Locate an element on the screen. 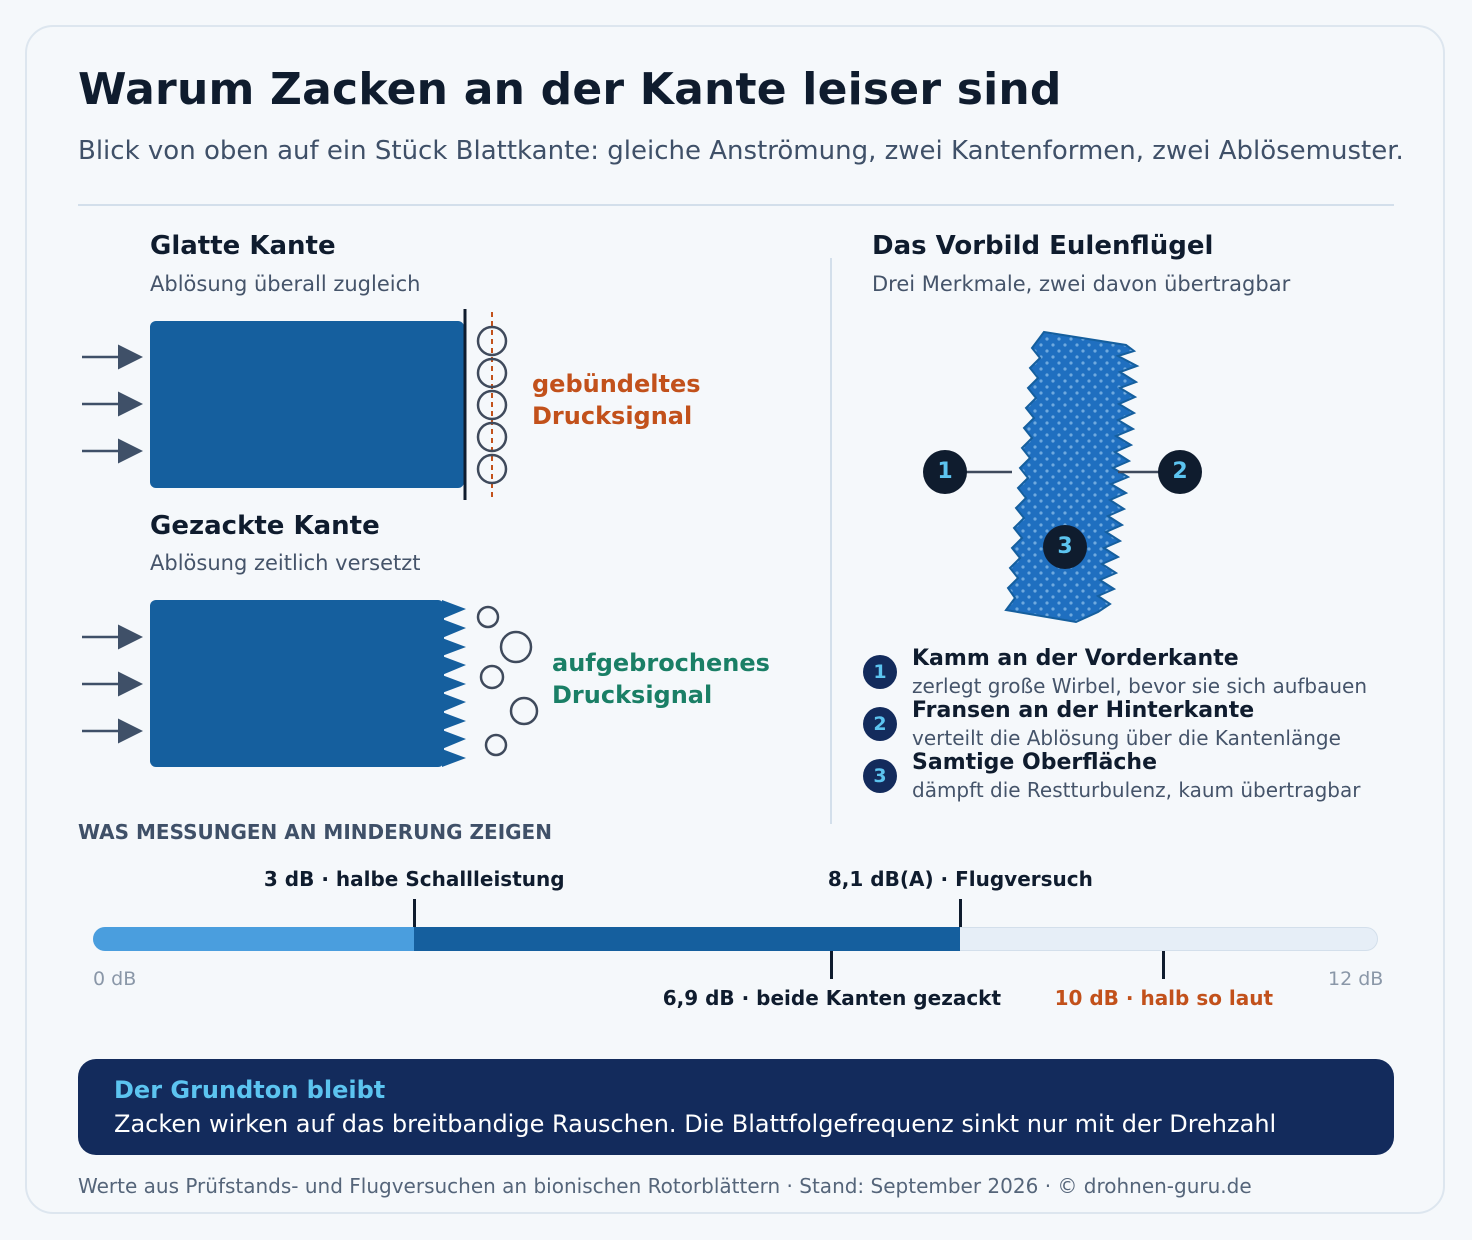  serrated-signal-label: aufgebrochenes Drucksignal is located at coordinates (661, 679).